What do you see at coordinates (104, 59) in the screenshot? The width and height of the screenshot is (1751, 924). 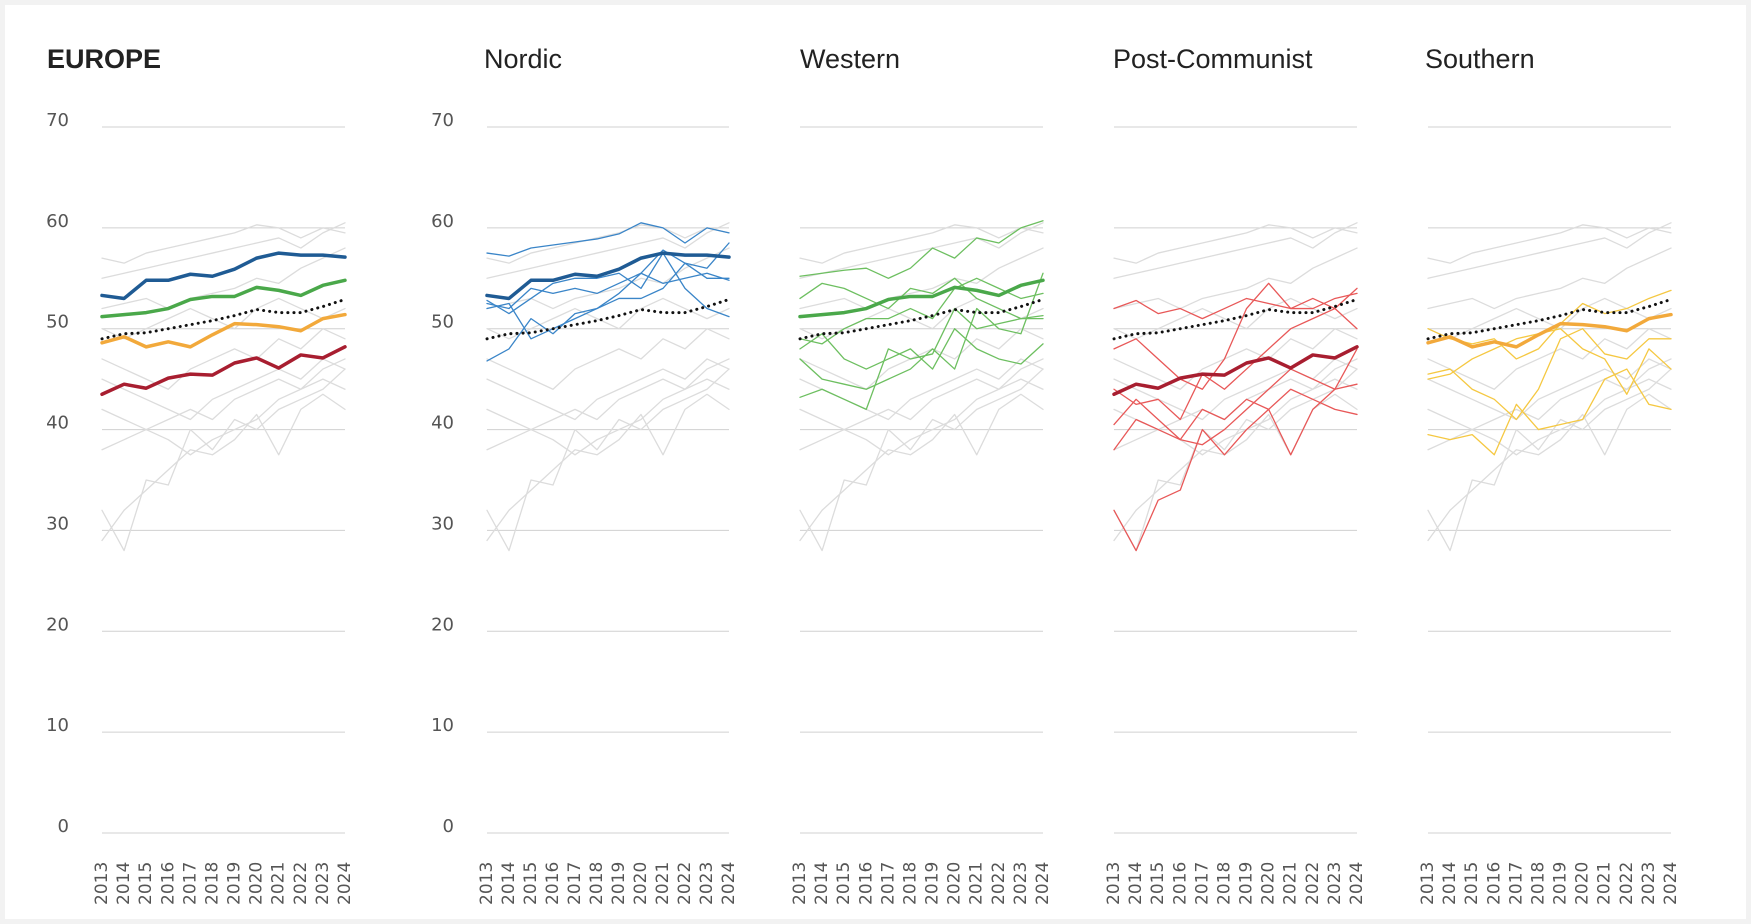 I see `panel-title: EUROPE` at bounding box center [104, 59].